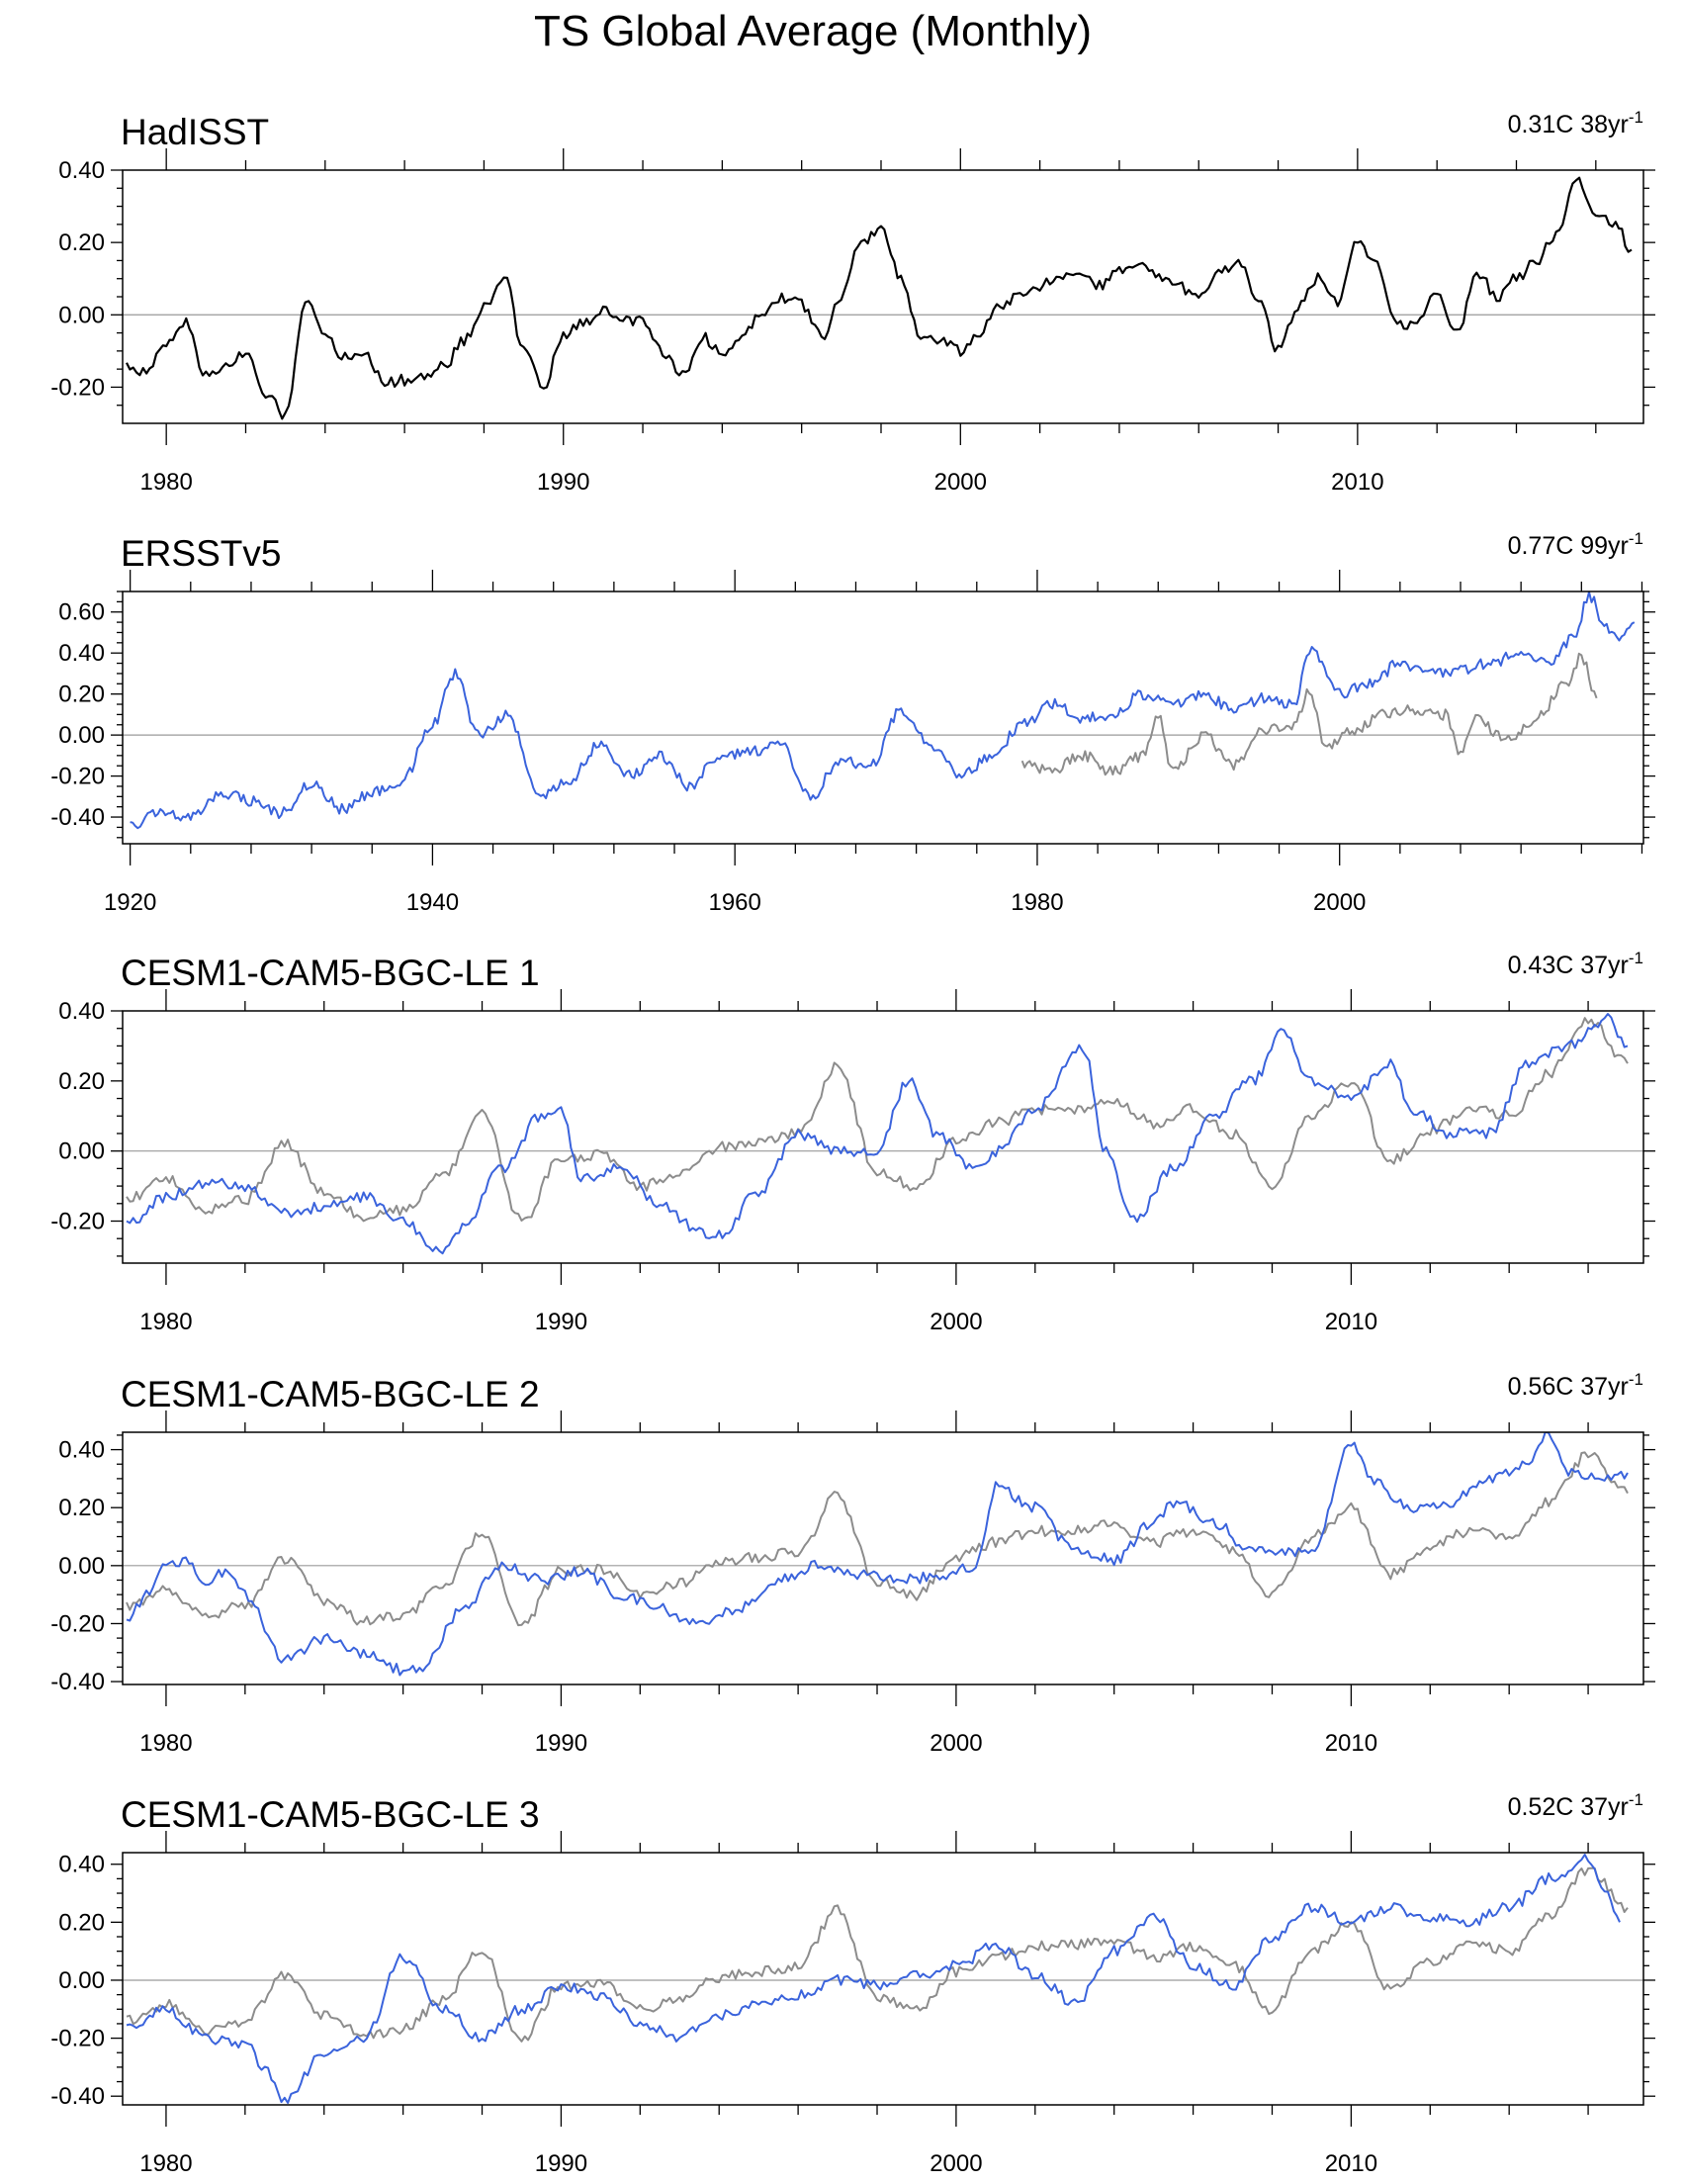  I want to click on figure-title: TS Global Average (Monthly), so click(813, 31).